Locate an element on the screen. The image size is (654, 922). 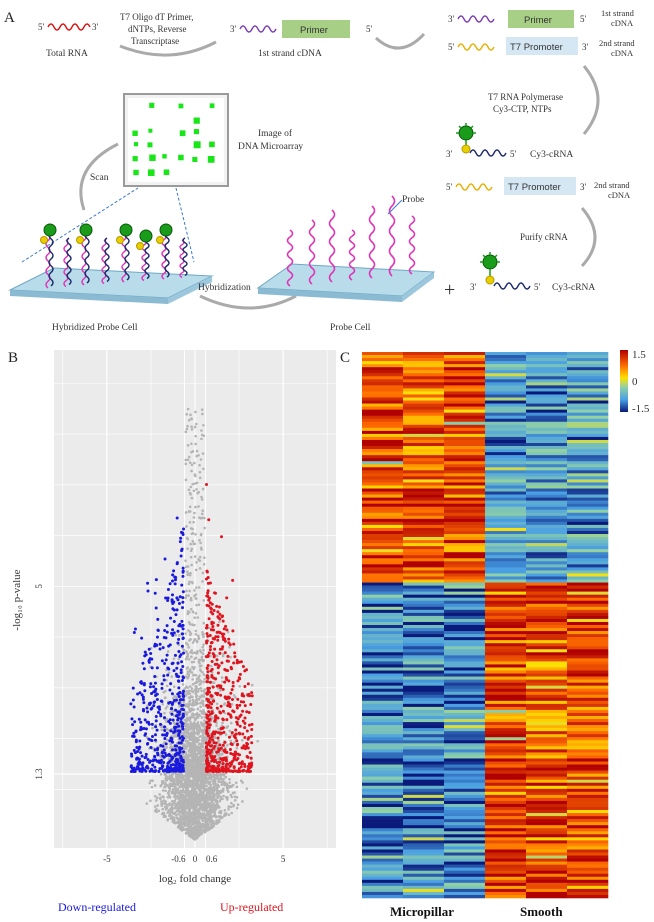
total-rna-3prime: 3' is located at coordinates (95, 27).